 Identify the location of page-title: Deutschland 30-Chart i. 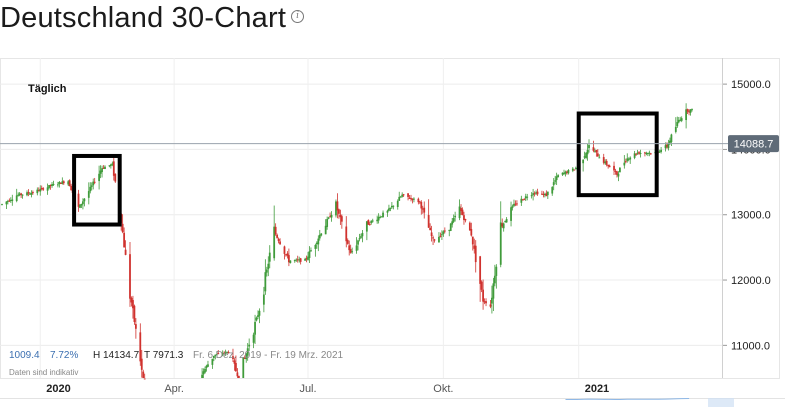
(152, 18).